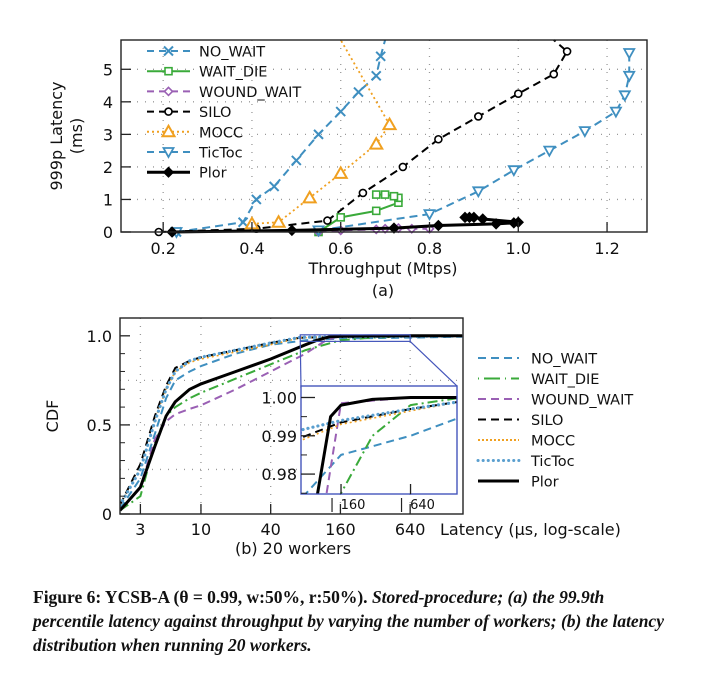 This screenshot has height=678, width=718. I want to click on b-line-plor, so click(291, 423).